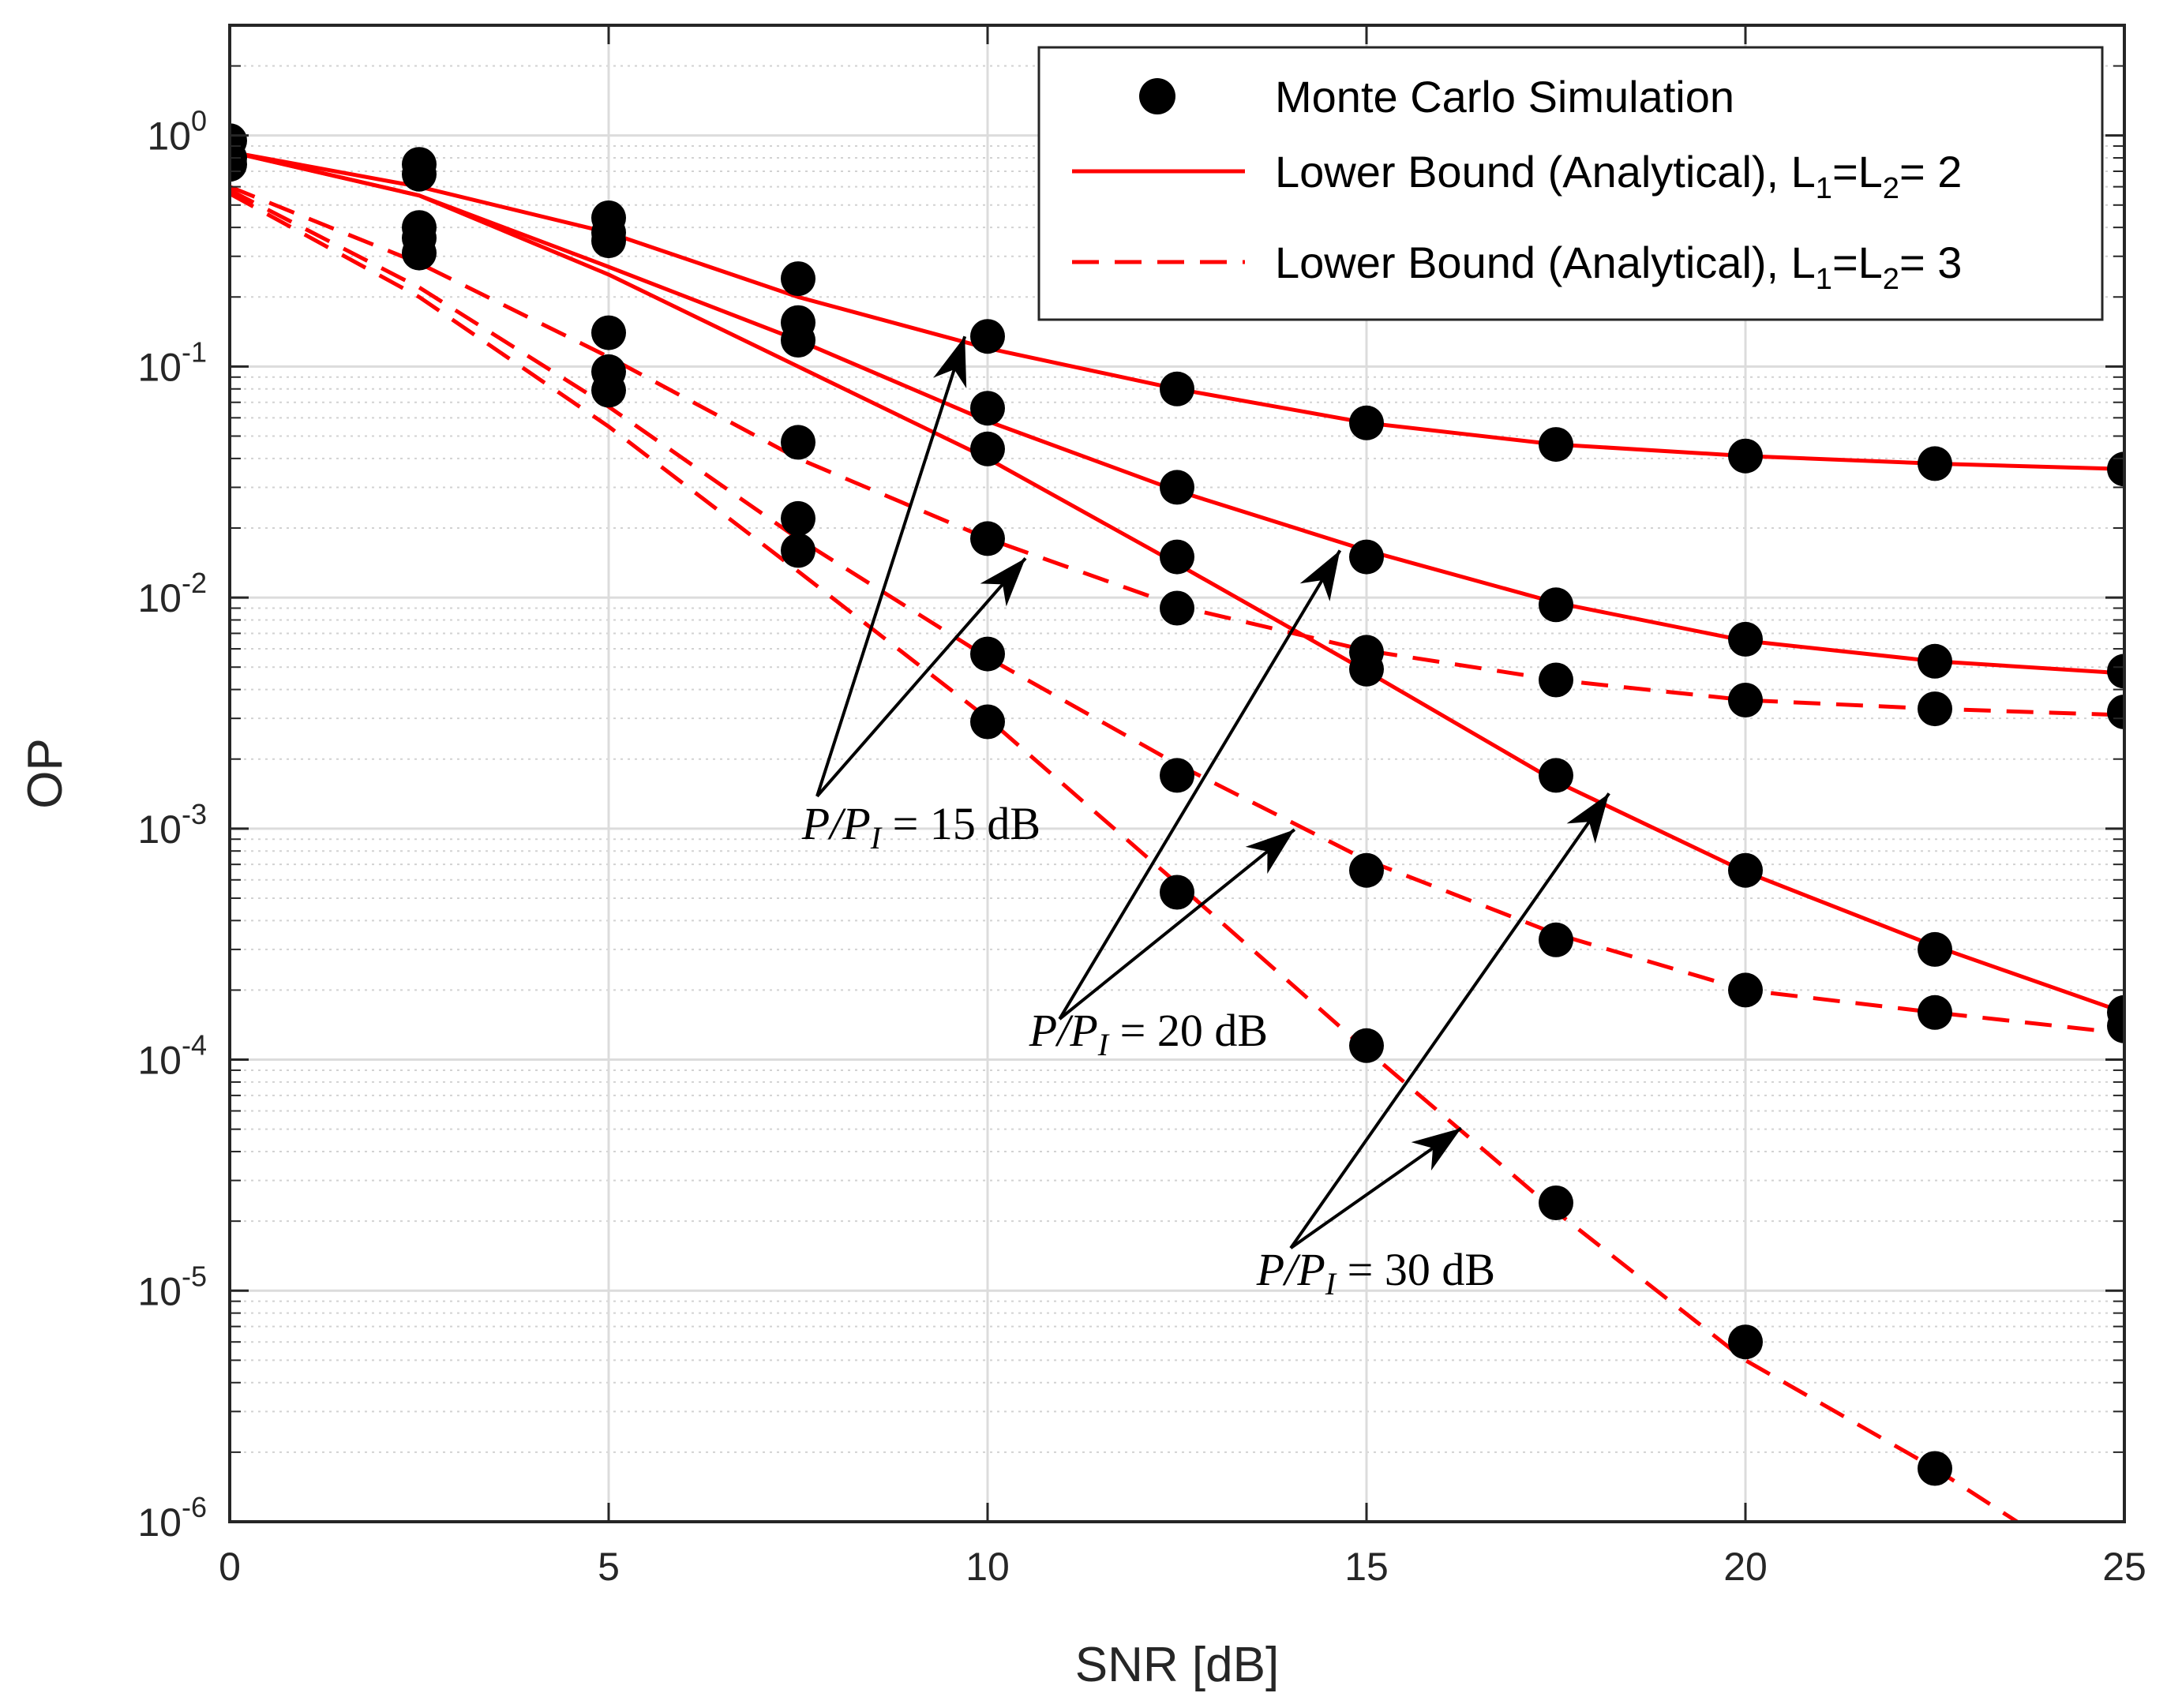 This screenshot has height=1708, width=2167. What do you see at coordinates (987, 1567) in the screenshot?
I see `x-tick-label: 10` at bounding box center [987, 1567].